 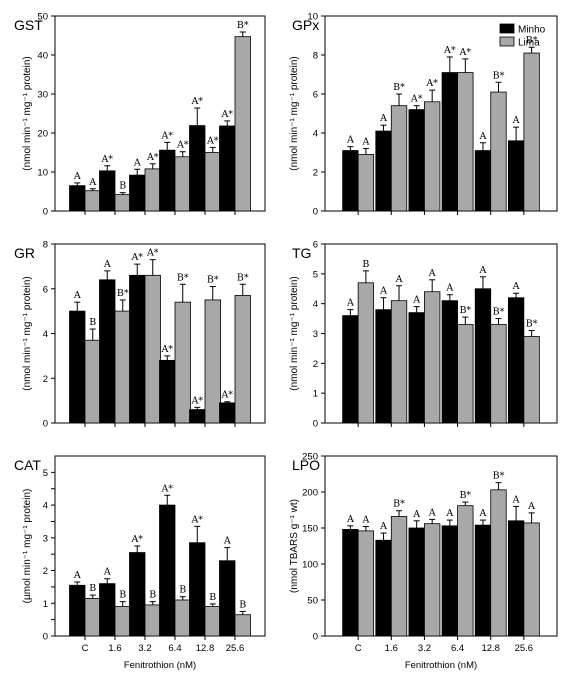 What do you see at coordinates (490, 648) in the screenshot?
I see `x-tick-label: 12.8` at bounding box center [490, 648].